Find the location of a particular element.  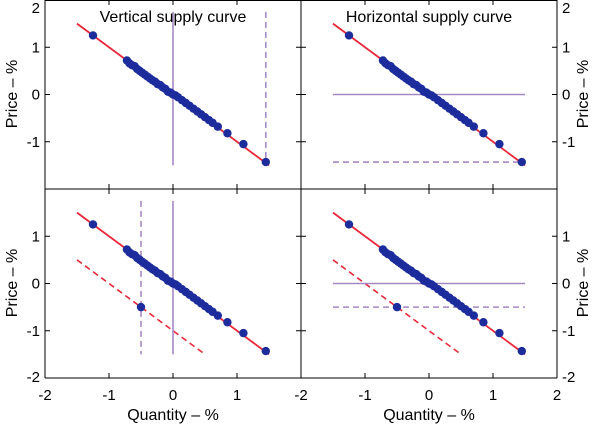

ylabel-left-bottom: Price – % is located at coordinates (12, 283).